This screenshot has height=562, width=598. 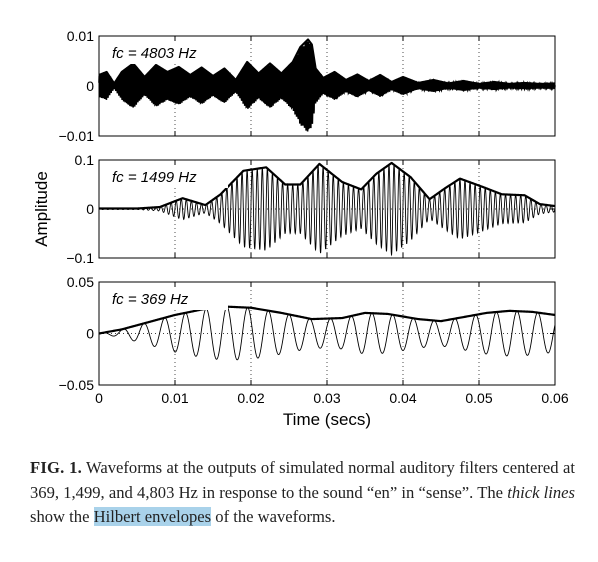 I want to click on panel-3-waveform, so click(x=327, y=333).